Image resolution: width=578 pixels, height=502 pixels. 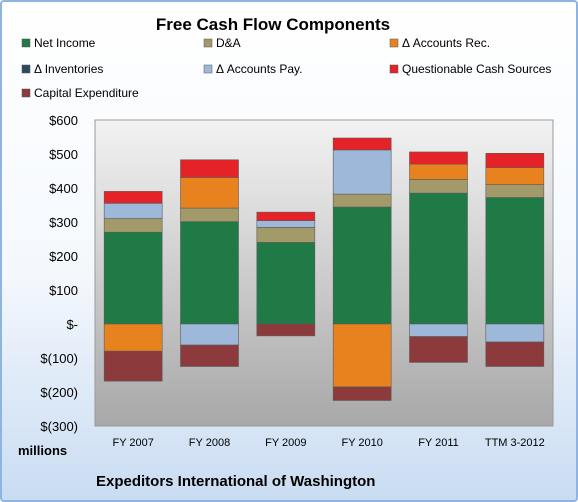 I want to click on x-tick-label: FY 2008, so click(x=209, y=443).